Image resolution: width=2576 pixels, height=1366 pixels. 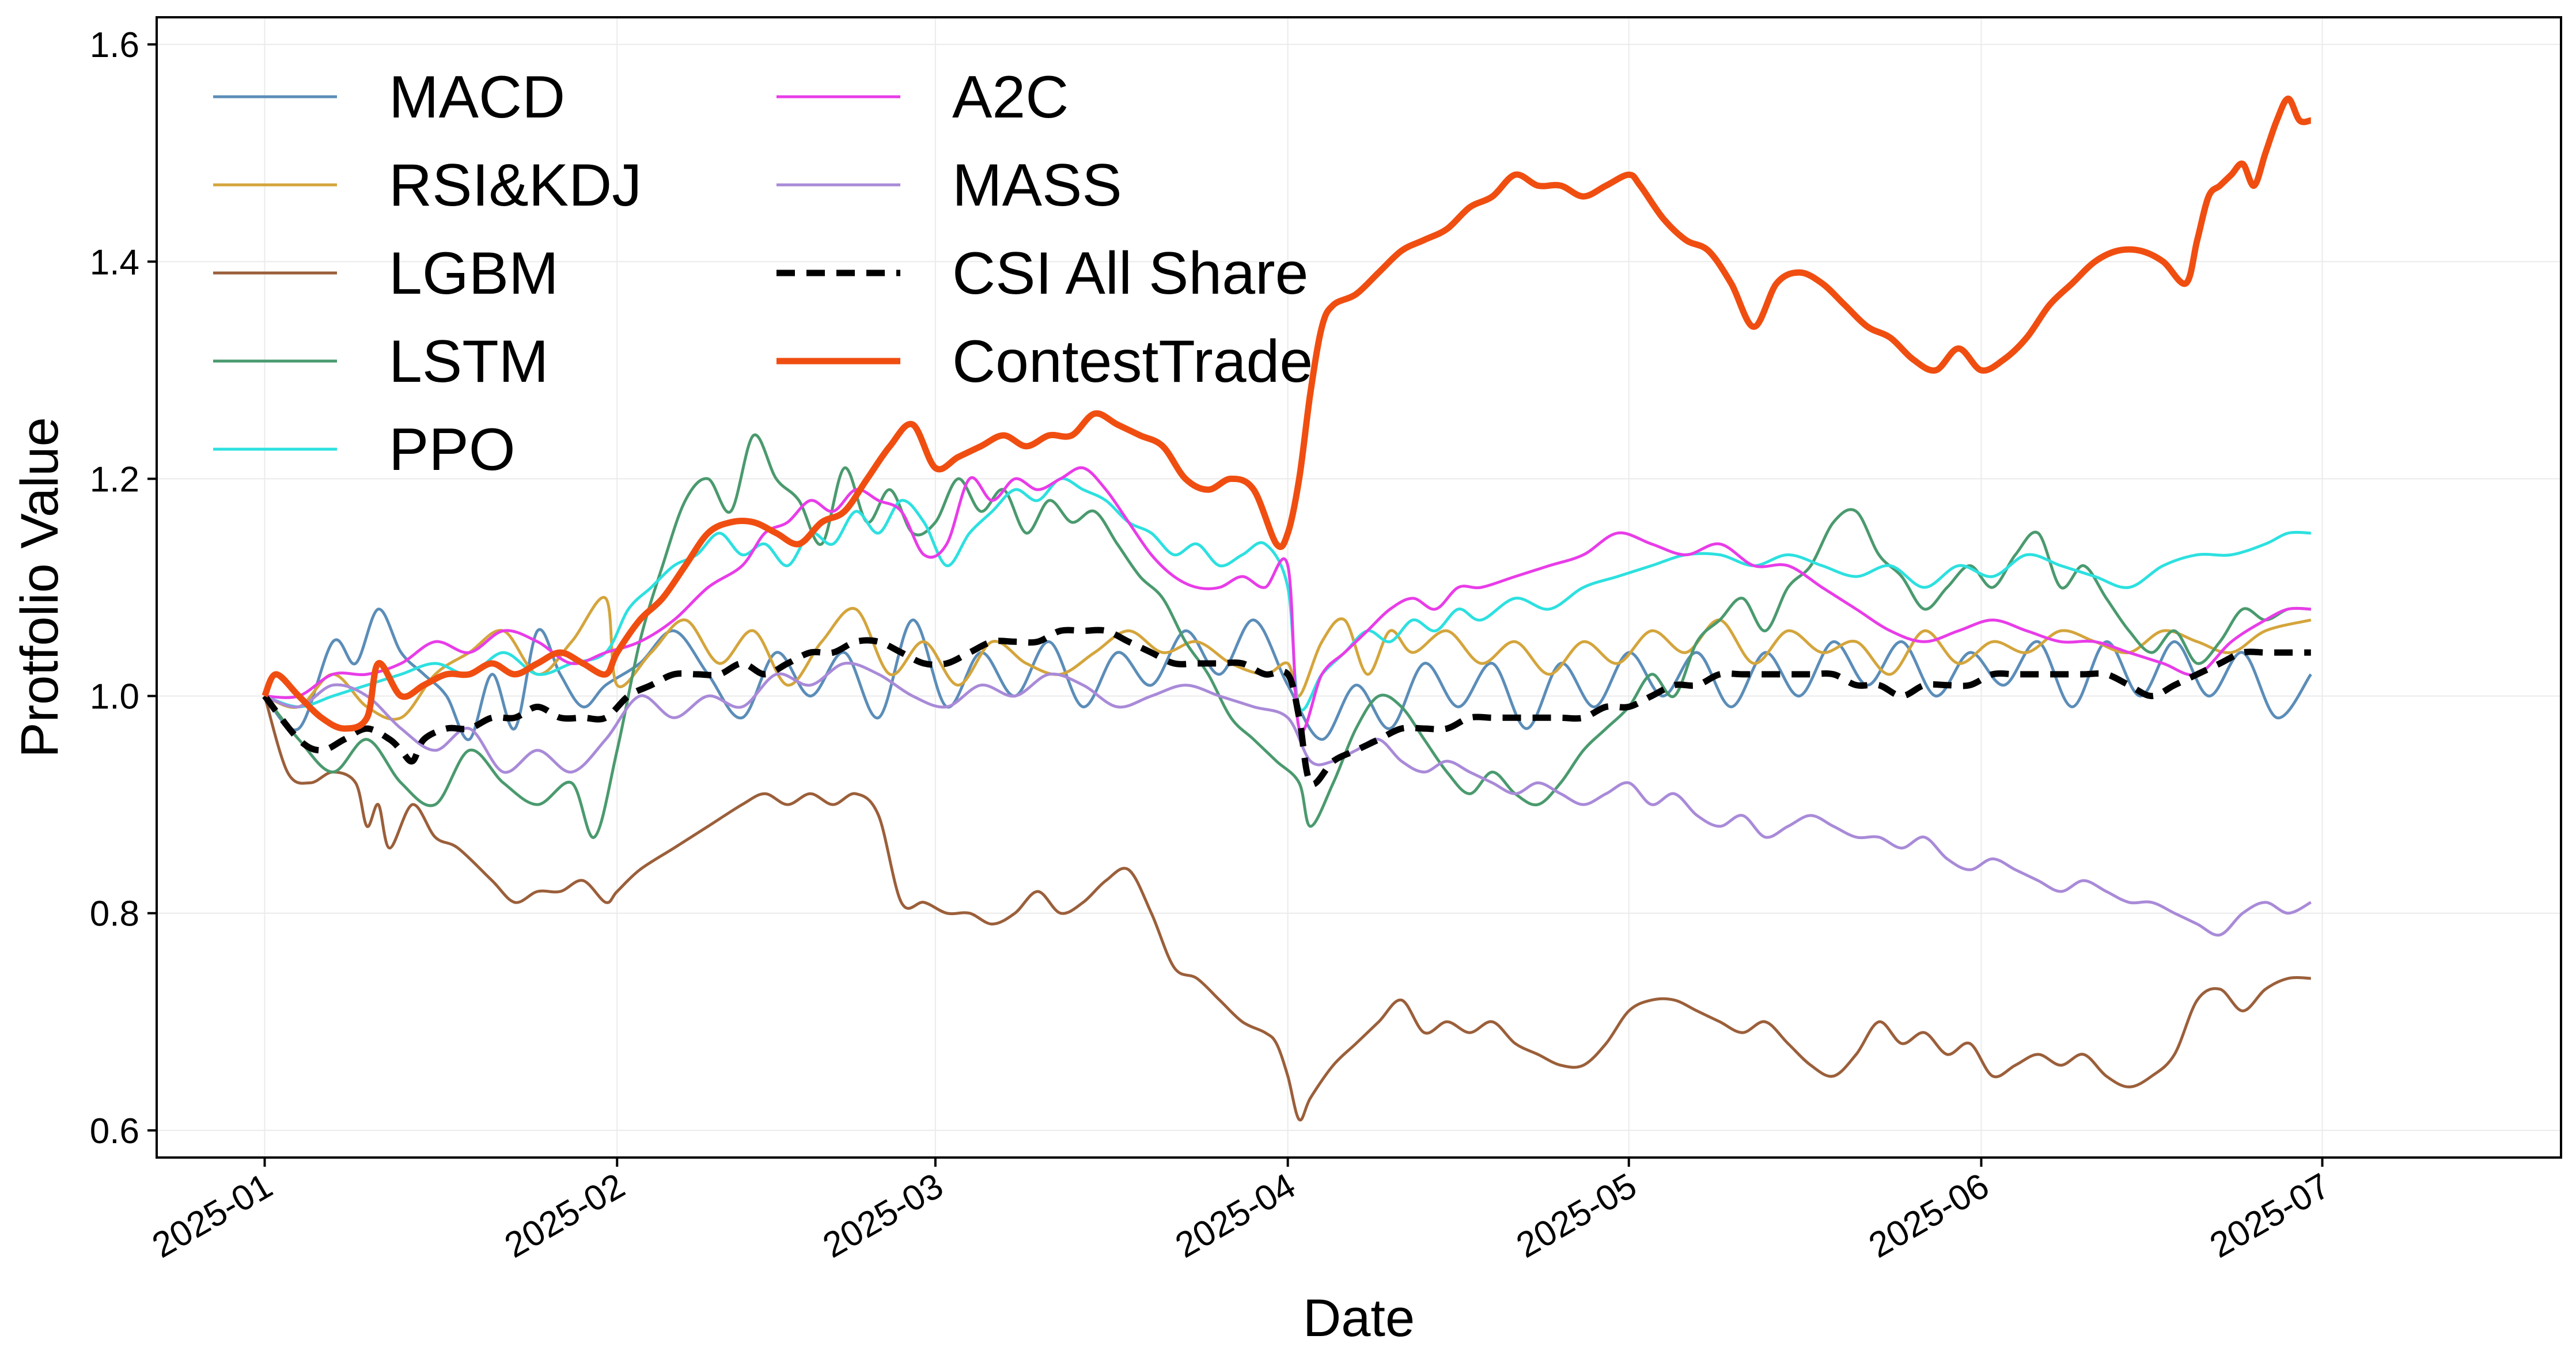 What do you see at coordinates (1287, 595) in the screenshot?
I see `series-line-ppo` at bounding box center [1287, 595].